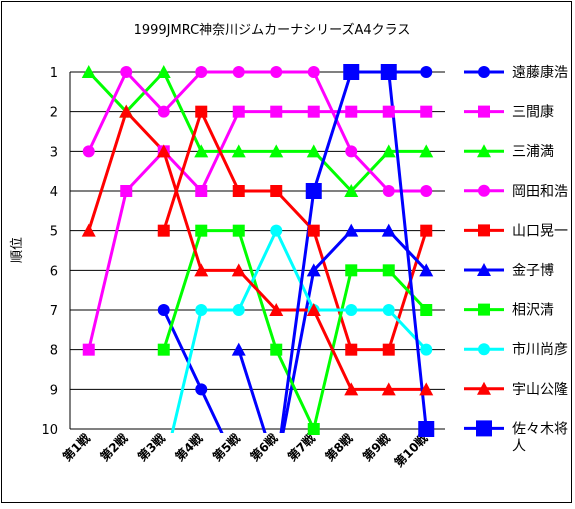 This screenshot has width=575, height=509. Describe the element at coordinates (54, 232) in the screenshot. I see `y-tick-label: 5` at that location.